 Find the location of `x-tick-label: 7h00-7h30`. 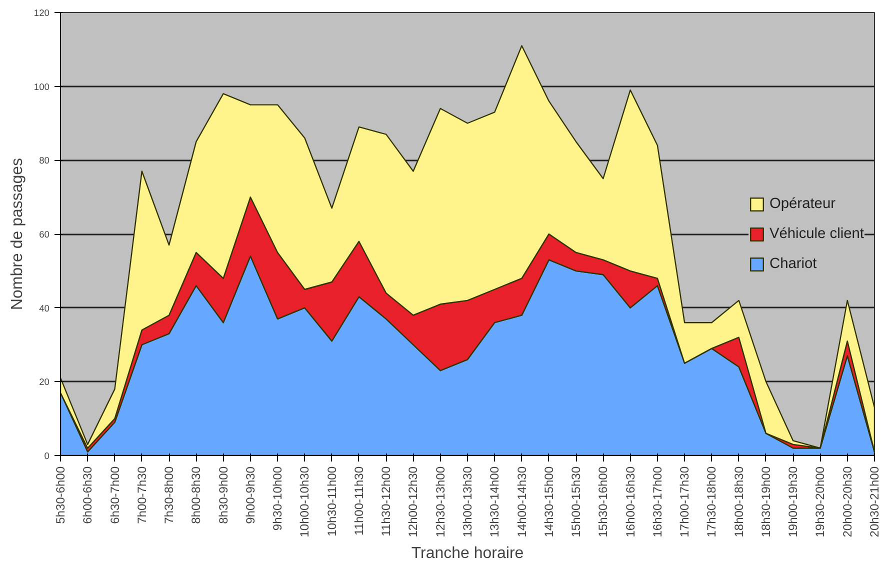

x-tick-label: 7h00-7h30 is located at coordinates (141, 495).